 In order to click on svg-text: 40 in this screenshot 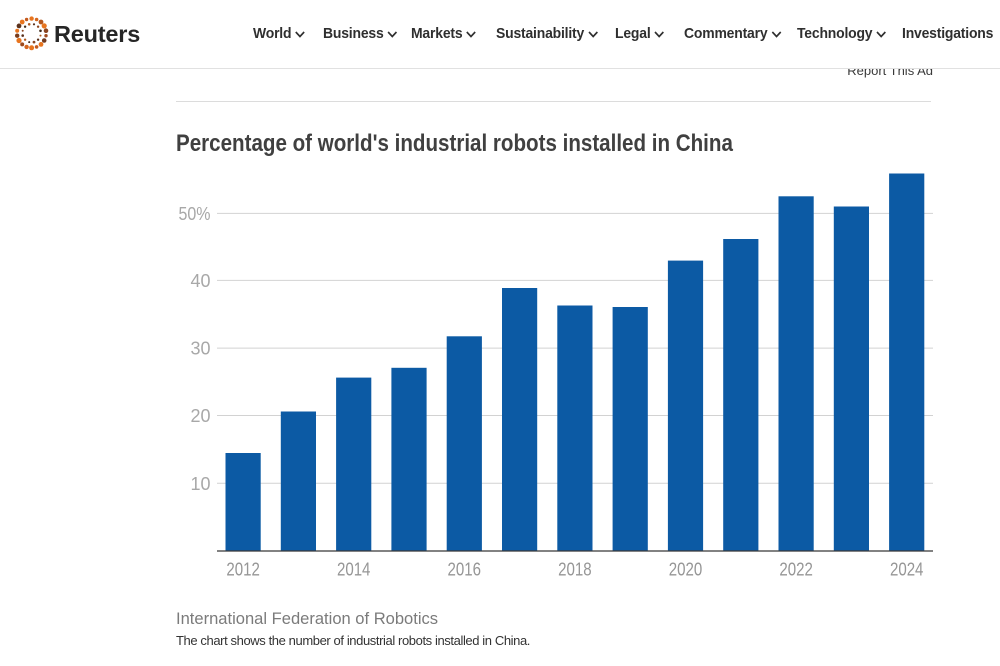, I will do `click(200, 281)`.